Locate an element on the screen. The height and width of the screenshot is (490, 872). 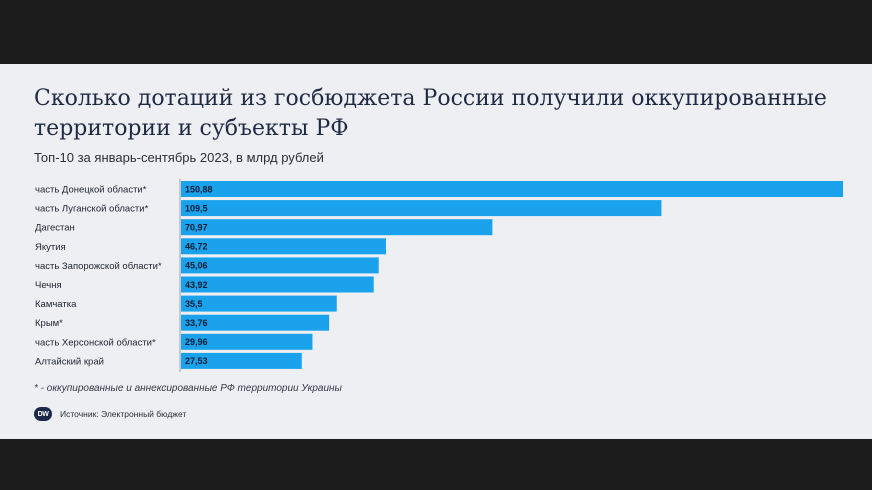
data-label: 45,06 is located at coordinates (196, 266).